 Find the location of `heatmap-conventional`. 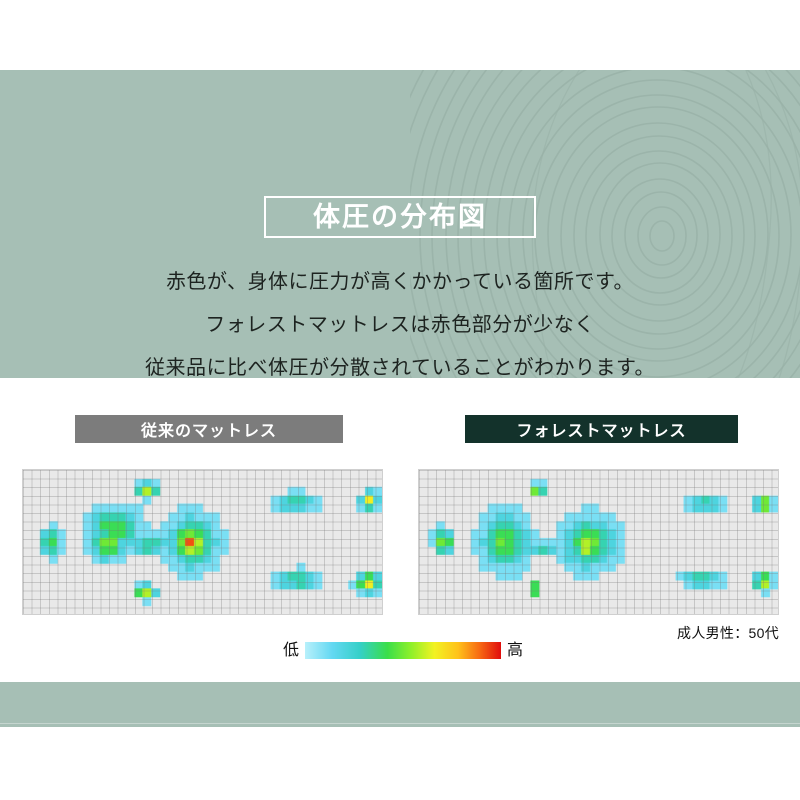

heatmap-conventional is located at coordinates (202, 542).